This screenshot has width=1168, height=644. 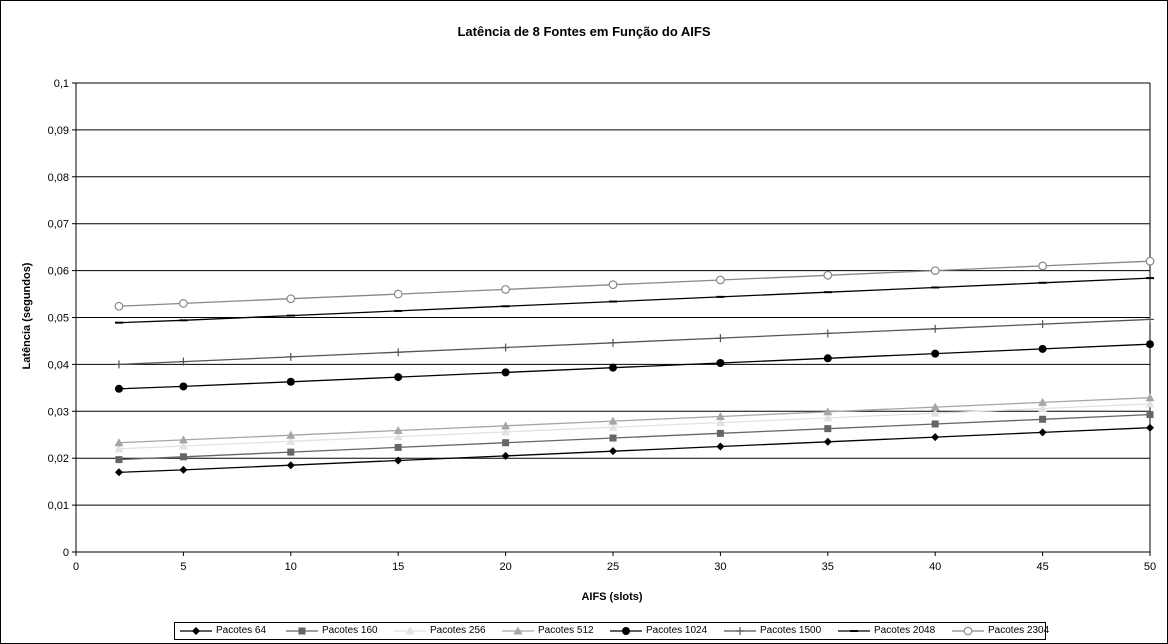 What do you see at coordinates (58, 365) in the screenshot?
I see `y-tick-label: 0,04` at bounding box center [58, 365].